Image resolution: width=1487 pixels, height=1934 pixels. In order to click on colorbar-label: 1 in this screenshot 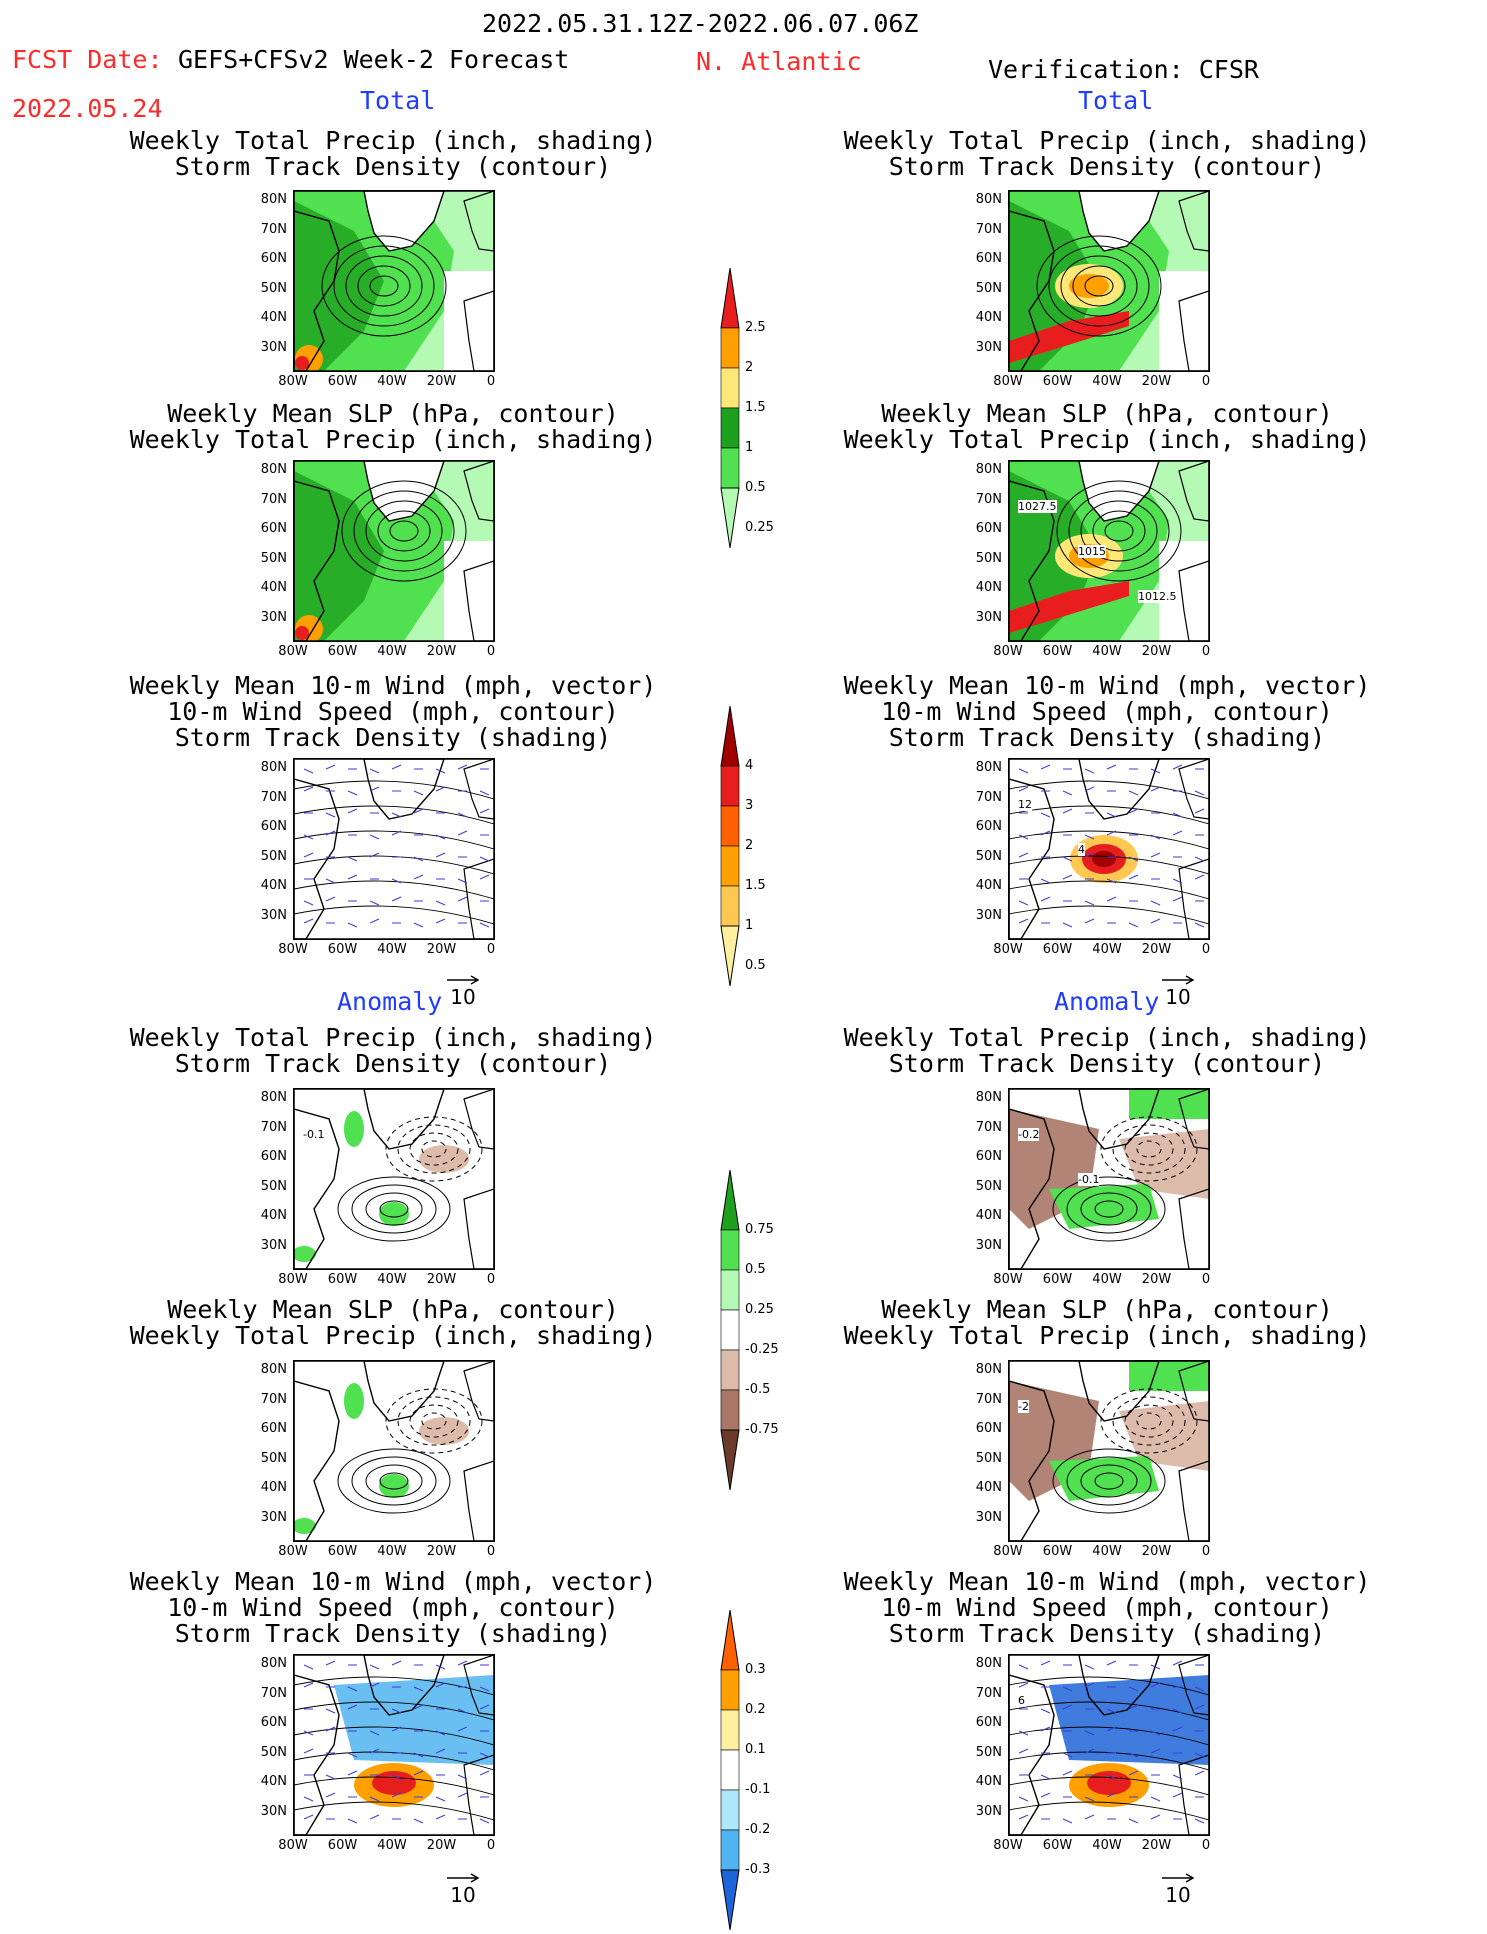, I will do `click(749, 925)`.